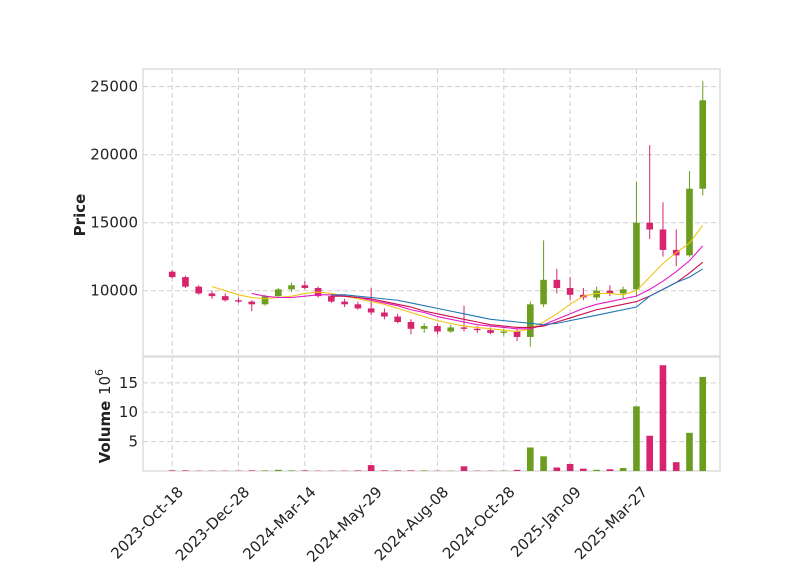 The width and height of the screenshot is (800, 579). I want to click on volume-offset: 106, so click(103, 382).